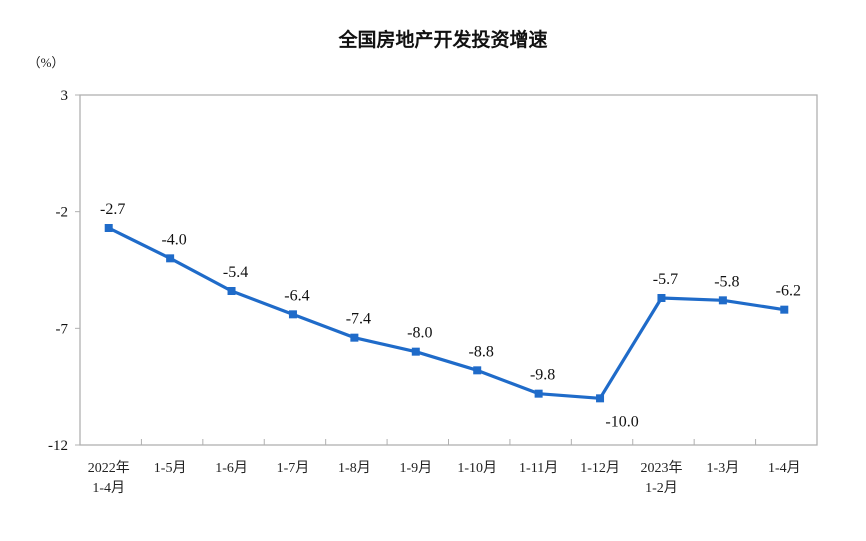 This screenshot has width=866, height=541. I want to click on data-label: -8.8, so click(481, 351).